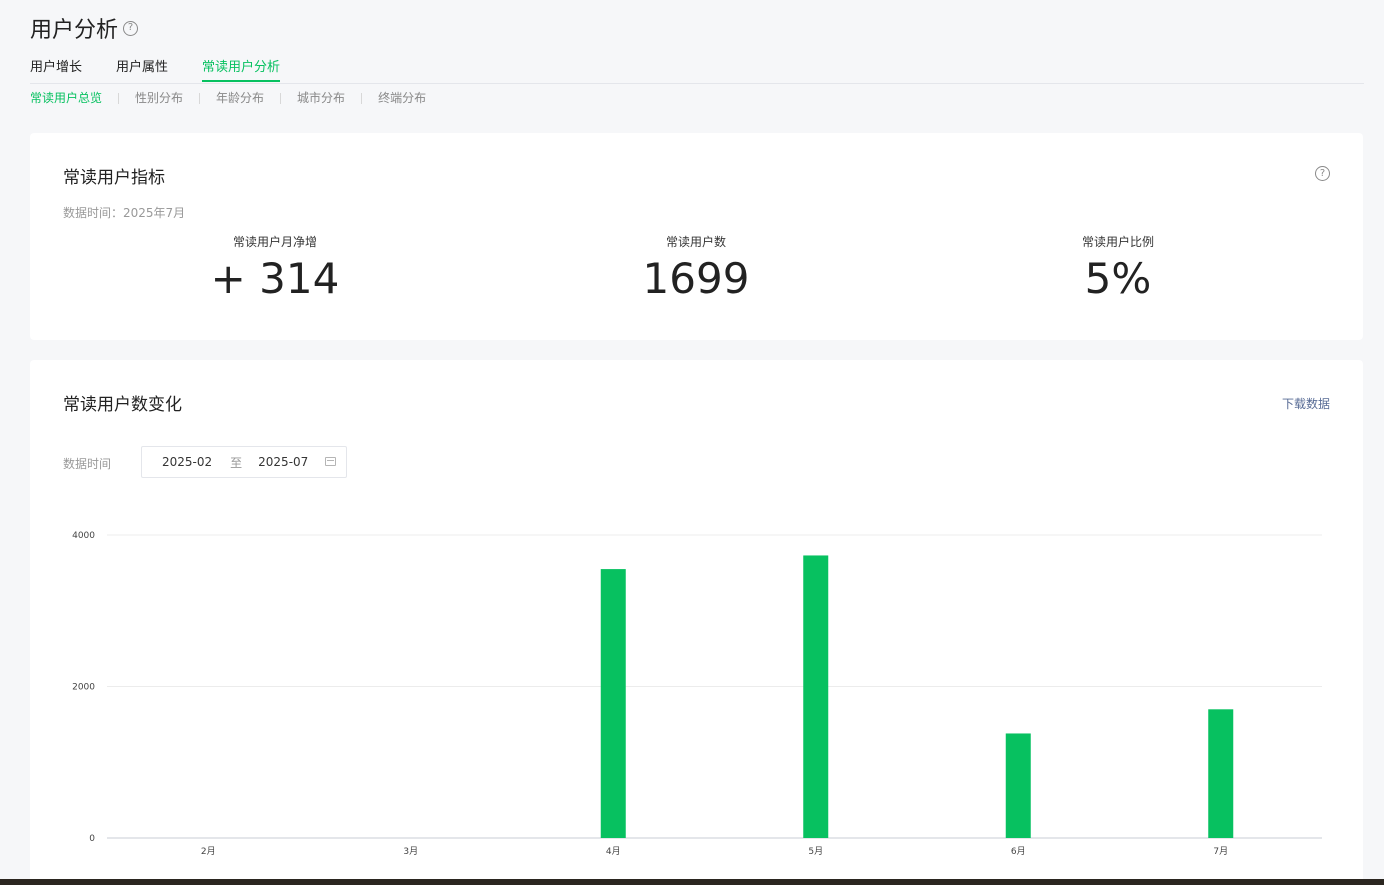 This screenshot has width=1384, height=885. What do you see at coordinates (402, 98) in the screenshot?
I see `subtab-device: 终端分布` at bounding box center [402, 98].